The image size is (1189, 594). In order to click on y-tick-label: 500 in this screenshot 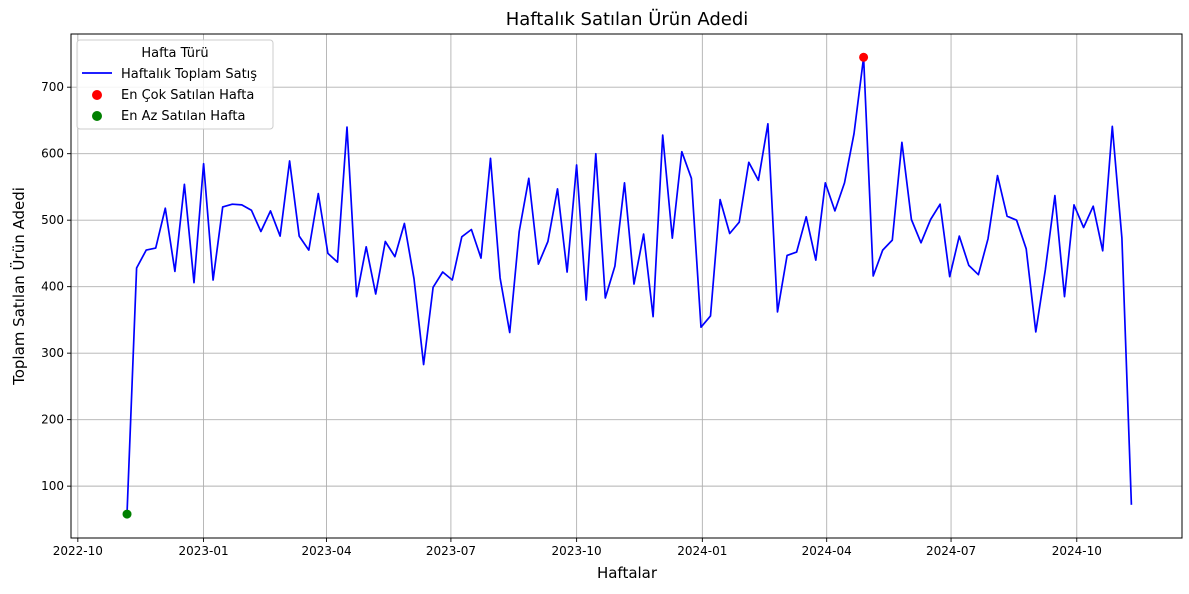, I will do `click(52, 220)`.